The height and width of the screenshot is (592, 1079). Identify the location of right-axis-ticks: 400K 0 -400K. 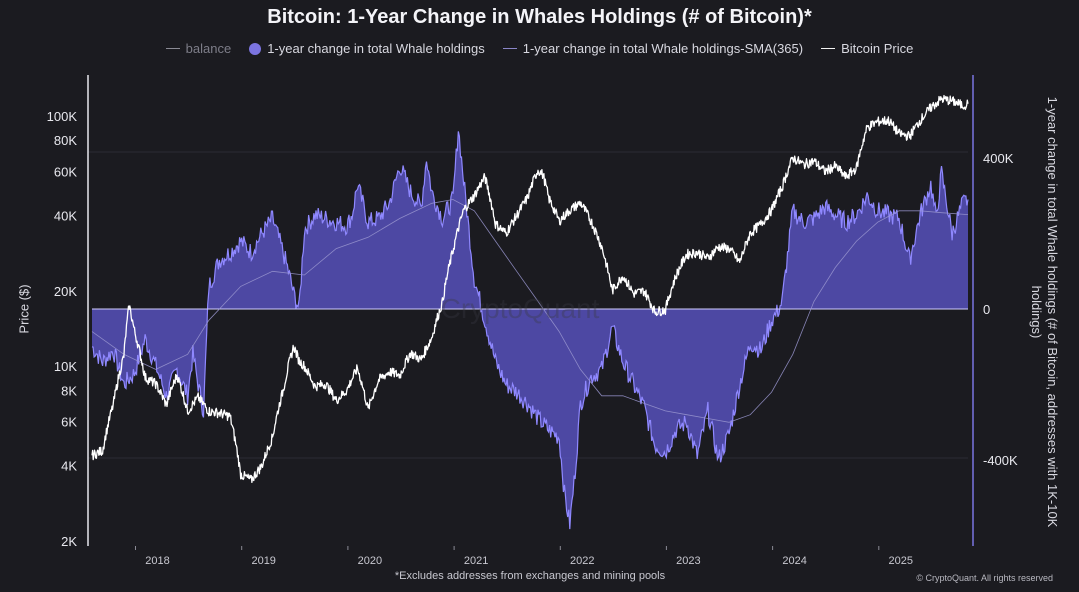
(1000, 309).